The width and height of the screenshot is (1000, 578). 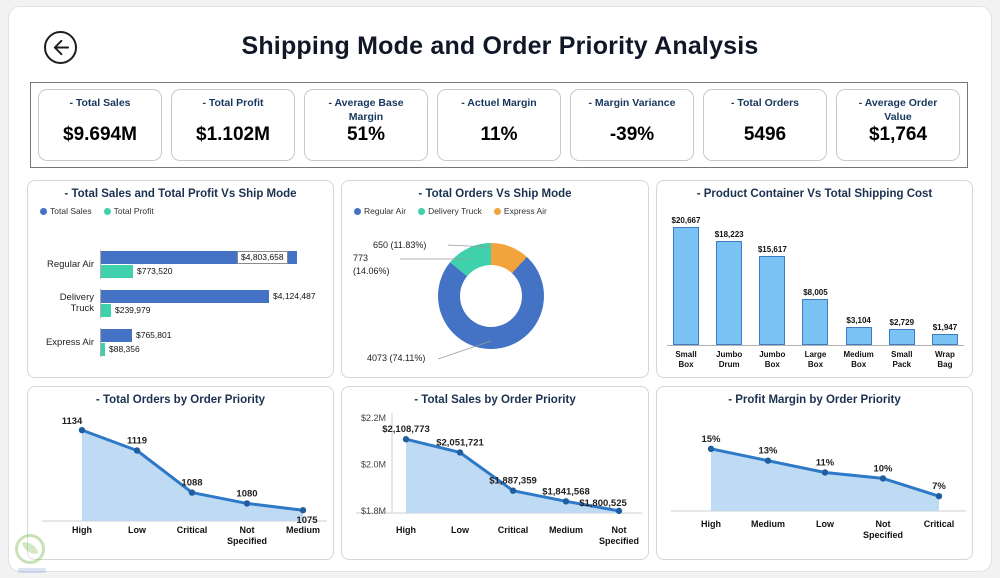 I want to click on value-label: 1134, so click(x=72, y=421).